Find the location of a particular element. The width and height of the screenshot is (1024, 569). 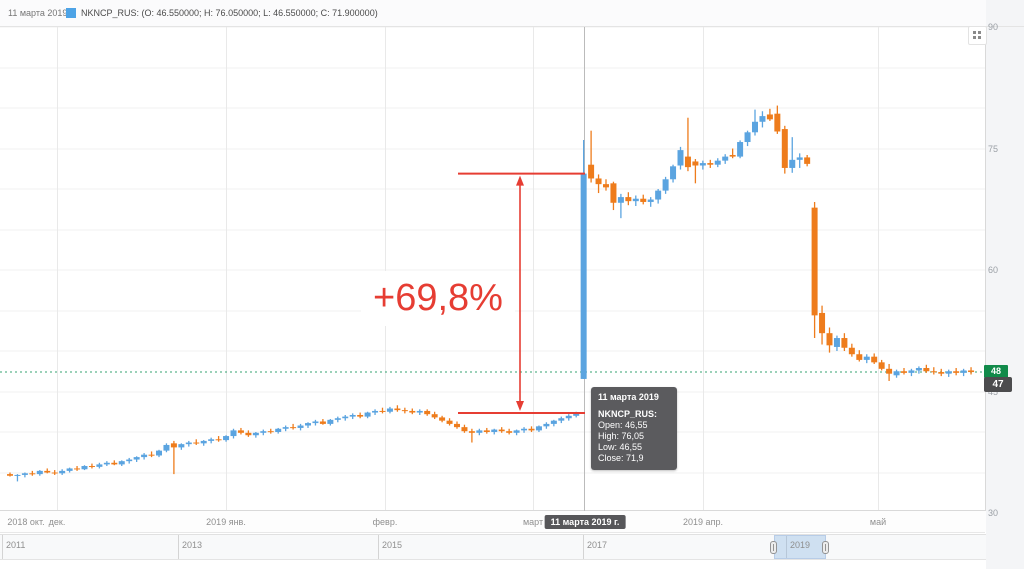

fullscreen-icon is located at coordinates (977, 35).